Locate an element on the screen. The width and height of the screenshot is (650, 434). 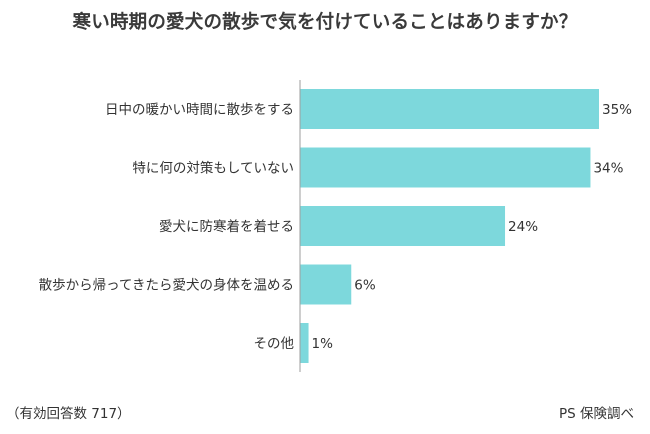
chart-title: 寒い時期の愛犬の散歩で気を付けていることはありますか？ is located at coordinates (325, 22).